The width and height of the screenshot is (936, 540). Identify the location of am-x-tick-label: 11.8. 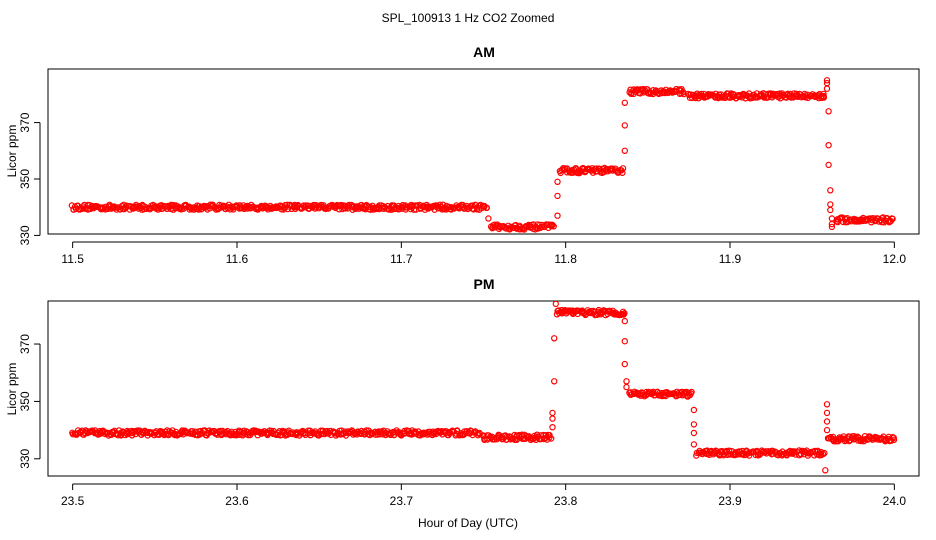
(565, 259).